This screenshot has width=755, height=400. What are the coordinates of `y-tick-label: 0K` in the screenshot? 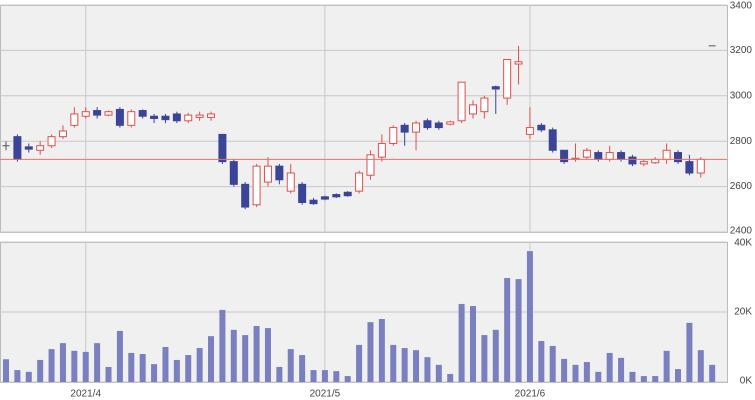 It's located at (746, 381).